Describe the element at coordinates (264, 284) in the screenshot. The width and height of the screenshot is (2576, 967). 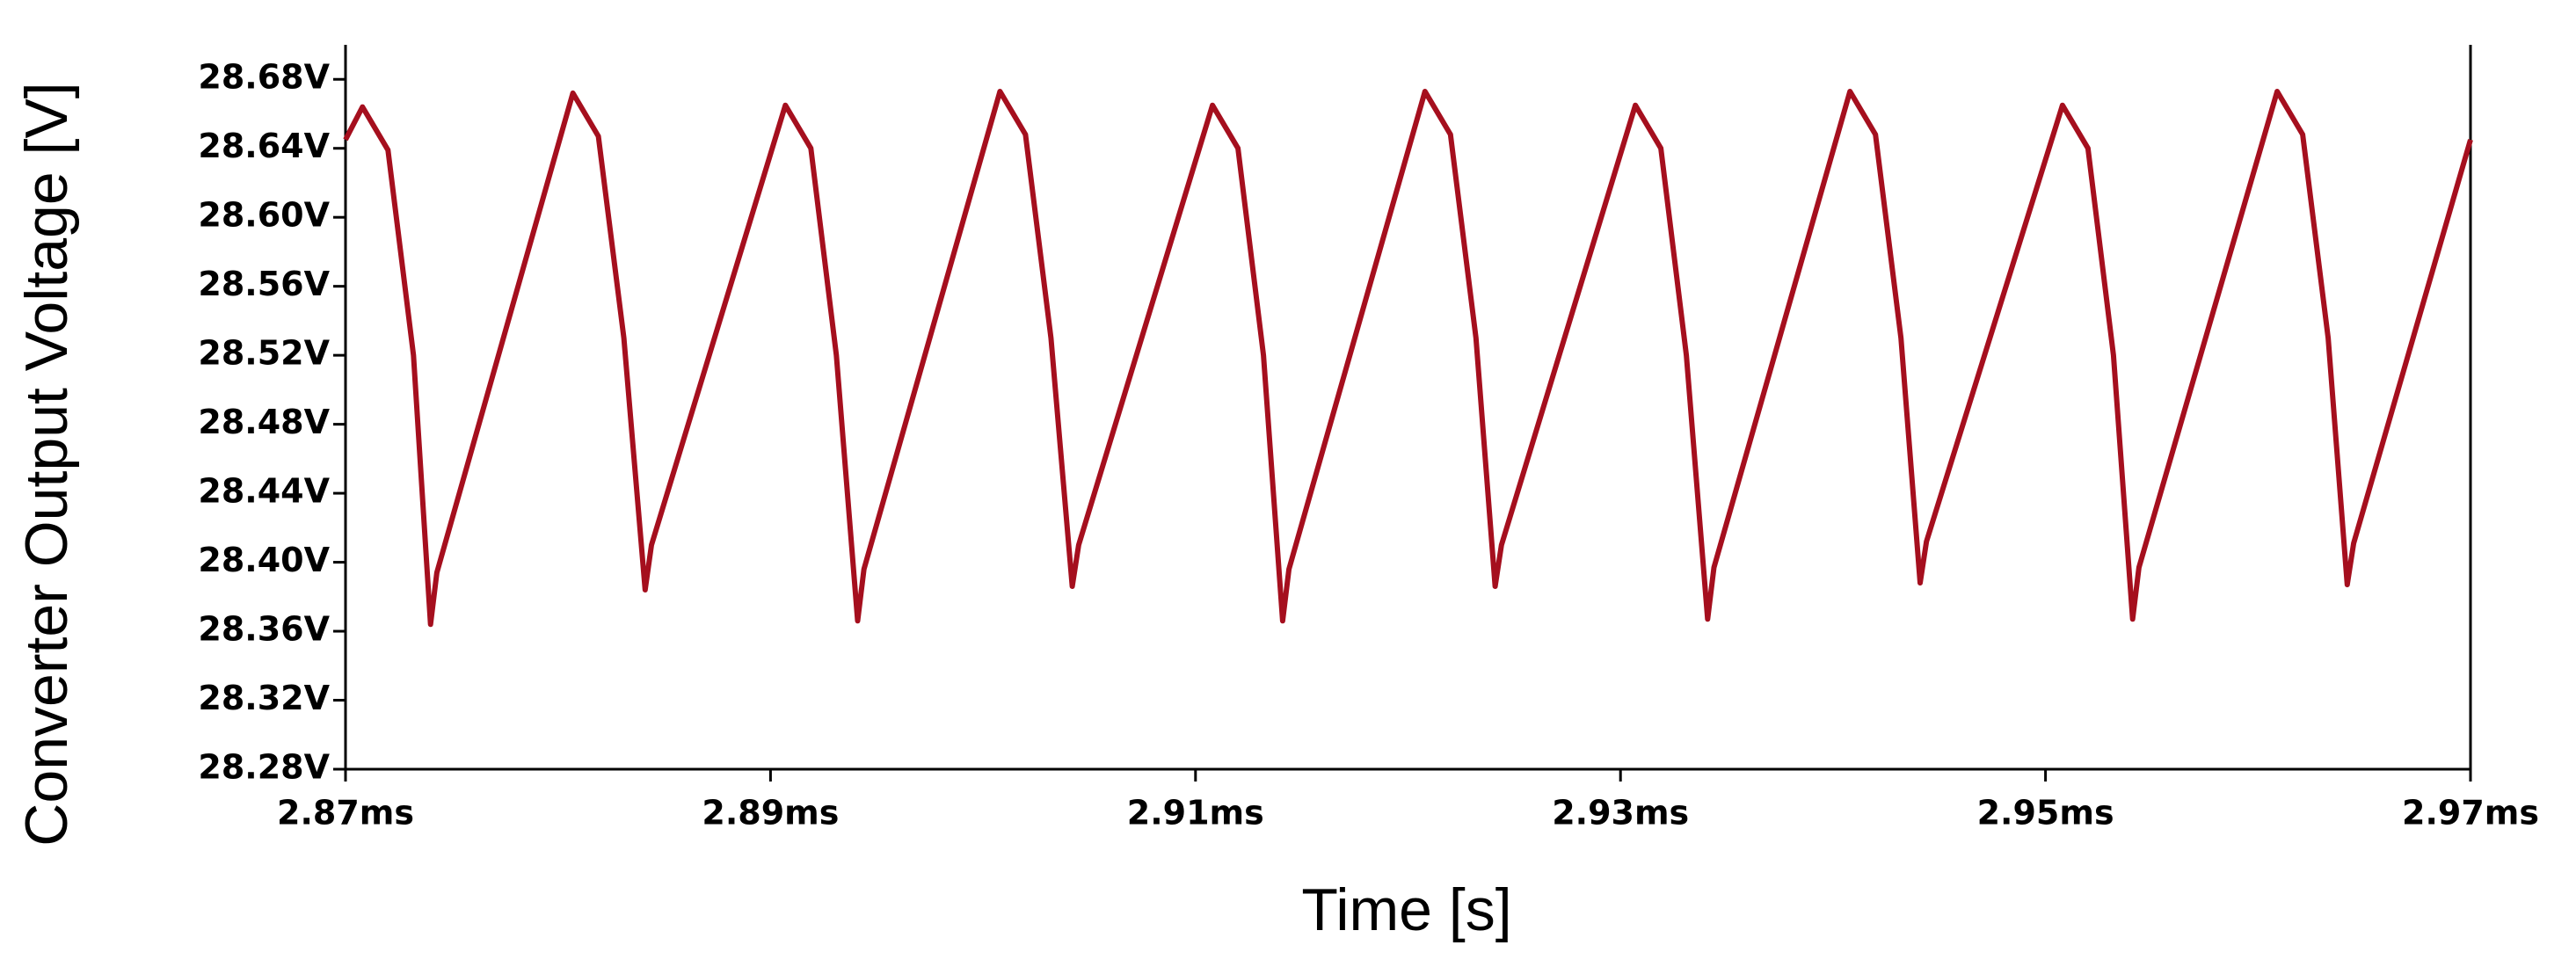
I see `y-tick-label: 28.56V` at that location.